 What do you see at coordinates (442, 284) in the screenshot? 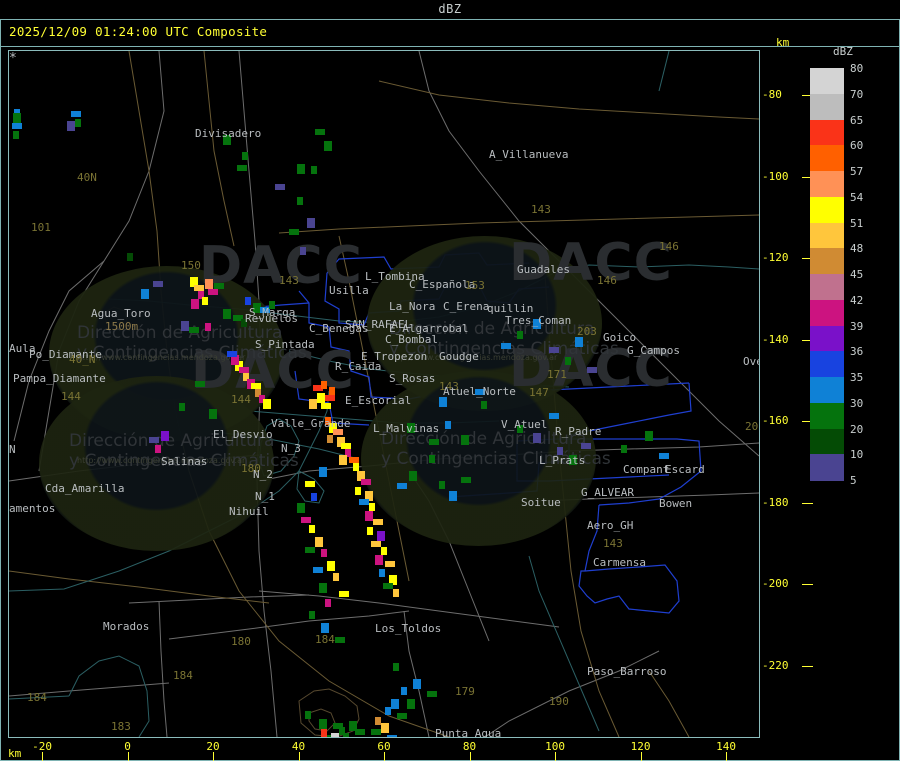
I see `map-label: C_Española` at bounding box center [442, 284].